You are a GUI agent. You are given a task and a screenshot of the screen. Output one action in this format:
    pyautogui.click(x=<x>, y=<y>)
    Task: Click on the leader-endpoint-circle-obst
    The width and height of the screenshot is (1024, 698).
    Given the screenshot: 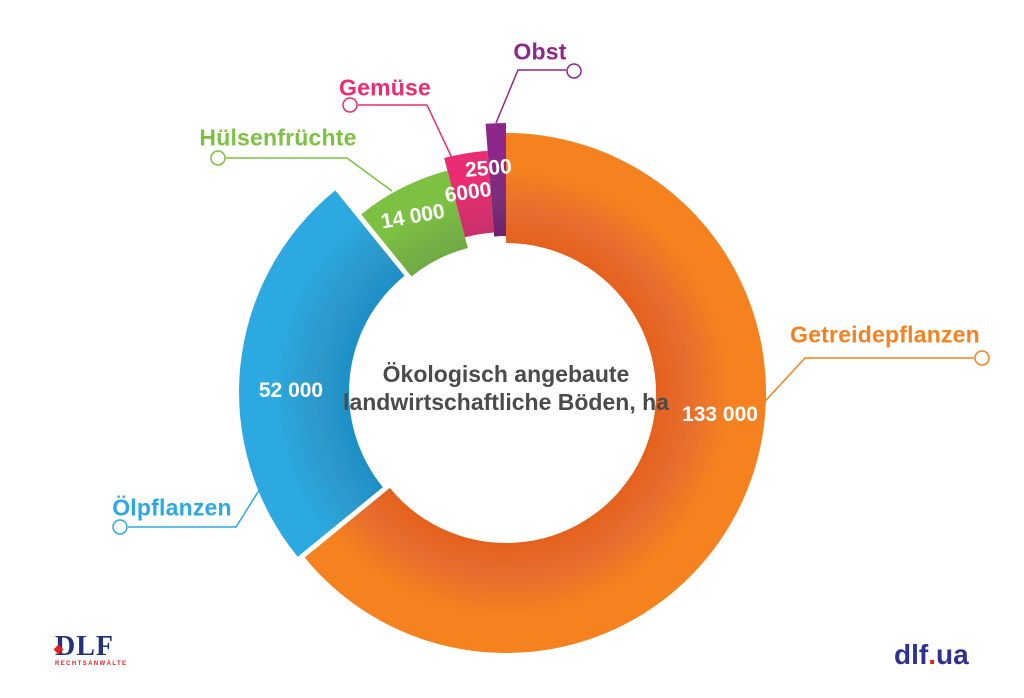 What is the action you would take?
    pyautogui.click(x=574, y=71)
    